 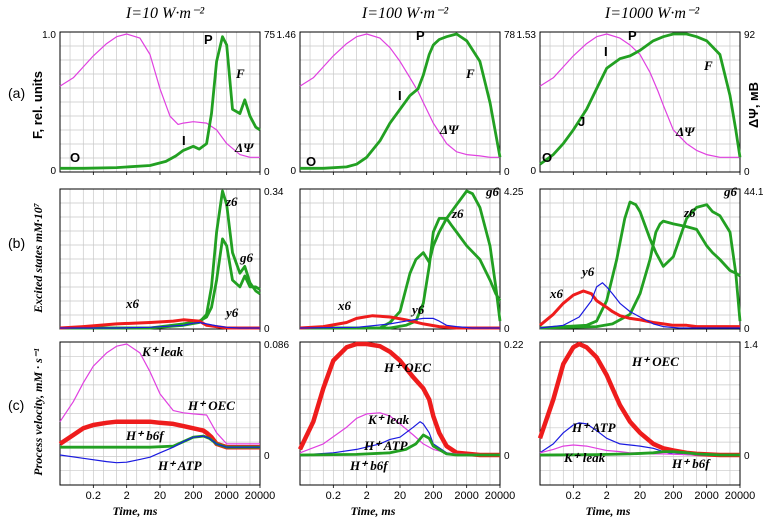 What do you see at coordinates (270, 35) in the screenshot?
I see `right-tick-top: 75` at bounding box center [270, 35].